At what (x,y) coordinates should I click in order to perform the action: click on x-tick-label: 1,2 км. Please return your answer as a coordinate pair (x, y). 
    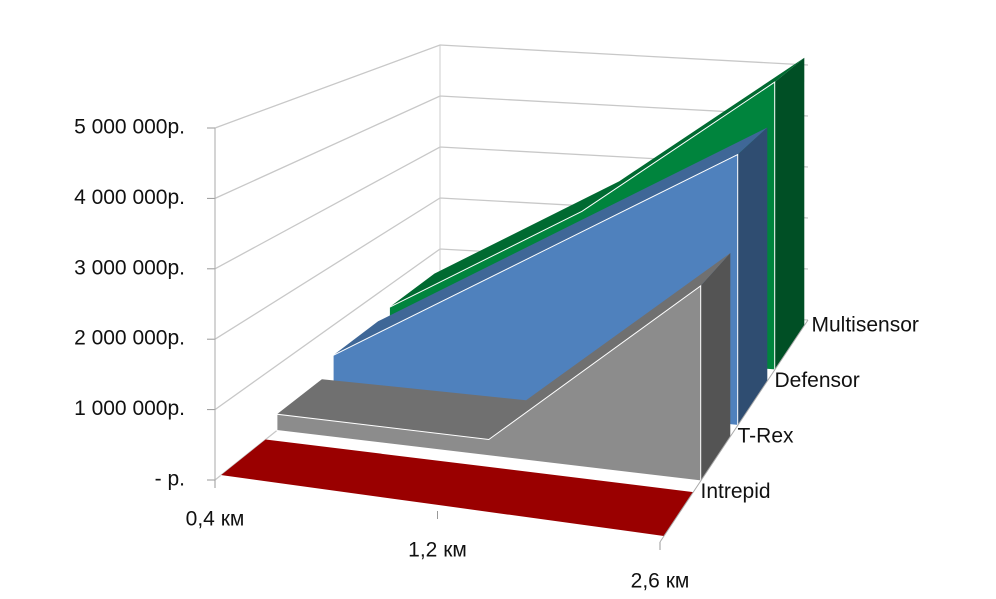
    Looking at the image, I should click on (437, 550).